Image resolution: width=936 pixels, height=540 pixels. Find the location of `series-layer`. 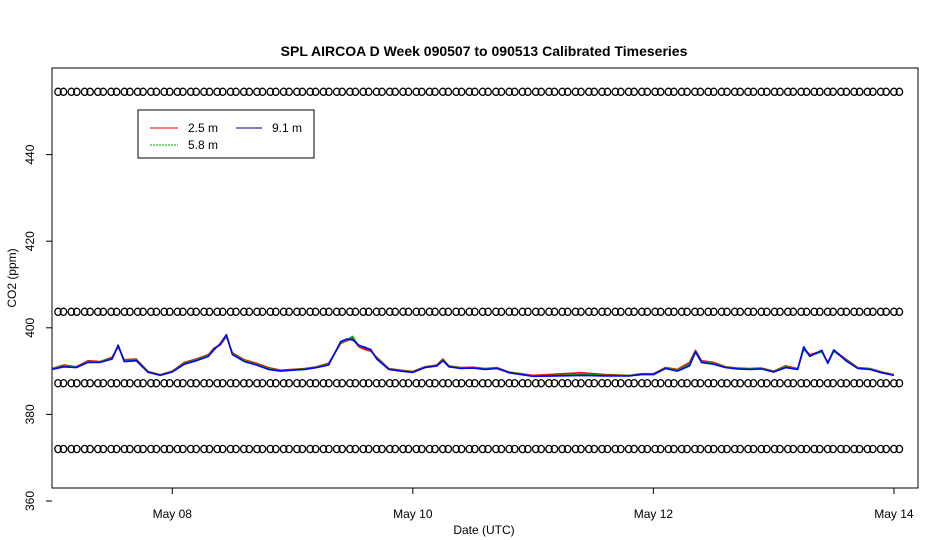

series-layer is located at coordinates (473, 355).